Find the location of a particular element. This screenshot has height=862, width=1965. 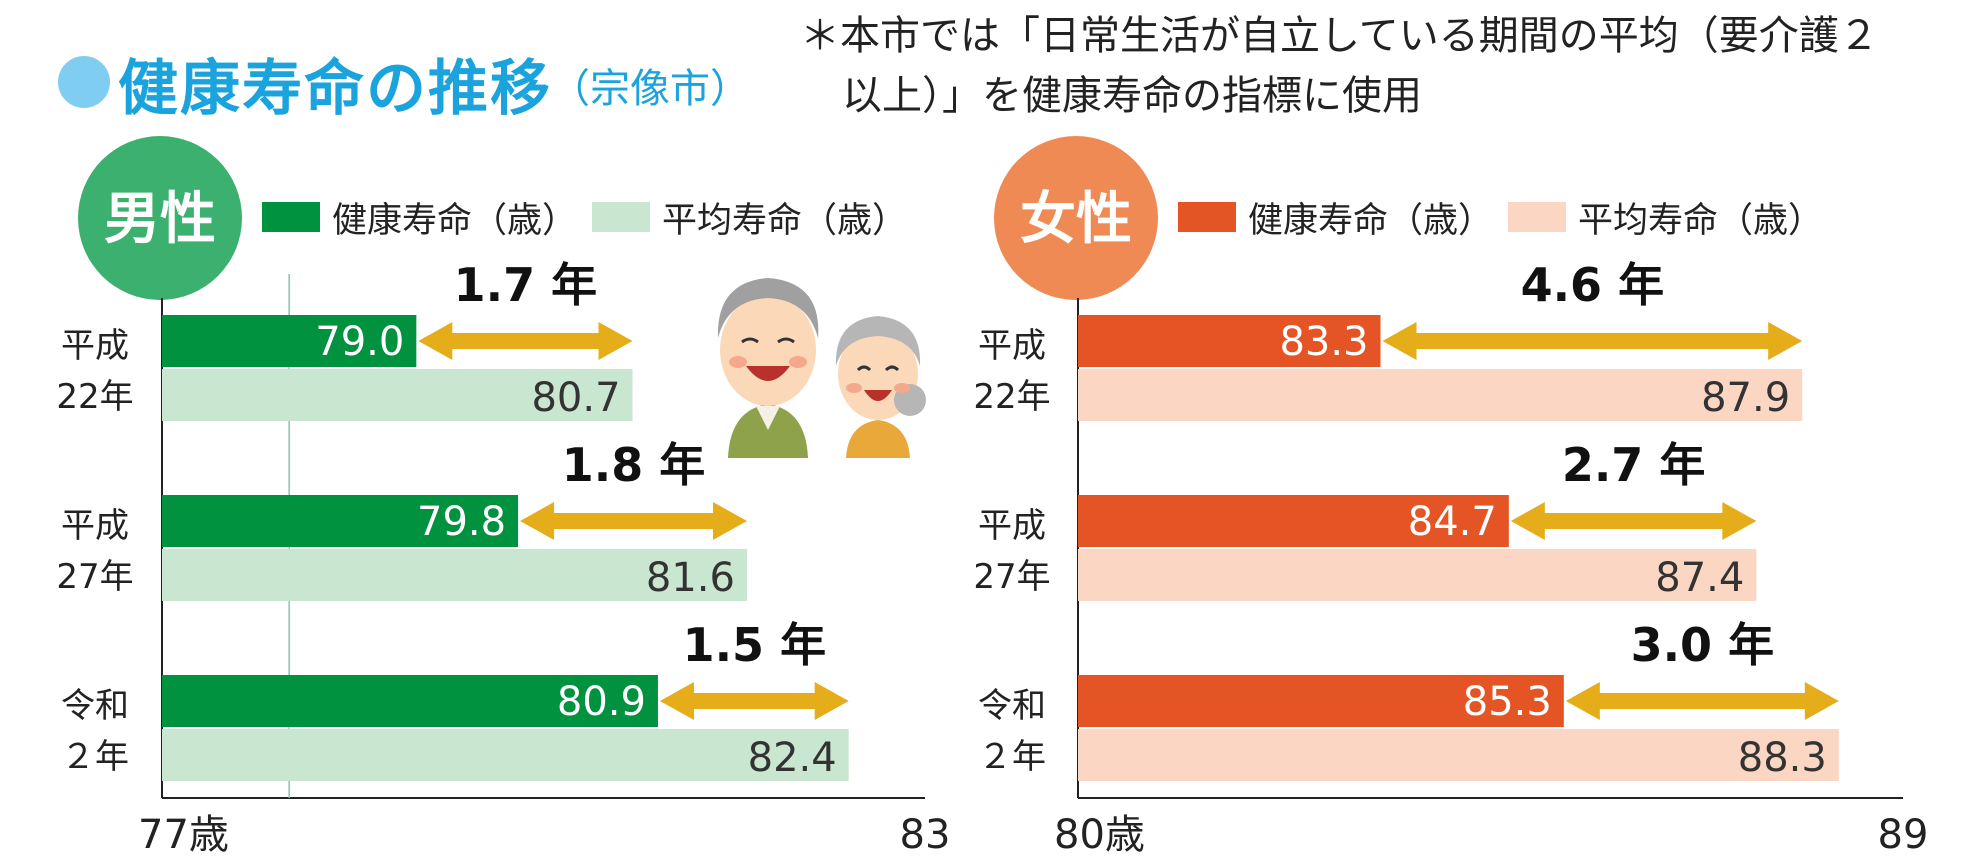

healthy-value-label: 80.9 is located at coordinates (601, 702).